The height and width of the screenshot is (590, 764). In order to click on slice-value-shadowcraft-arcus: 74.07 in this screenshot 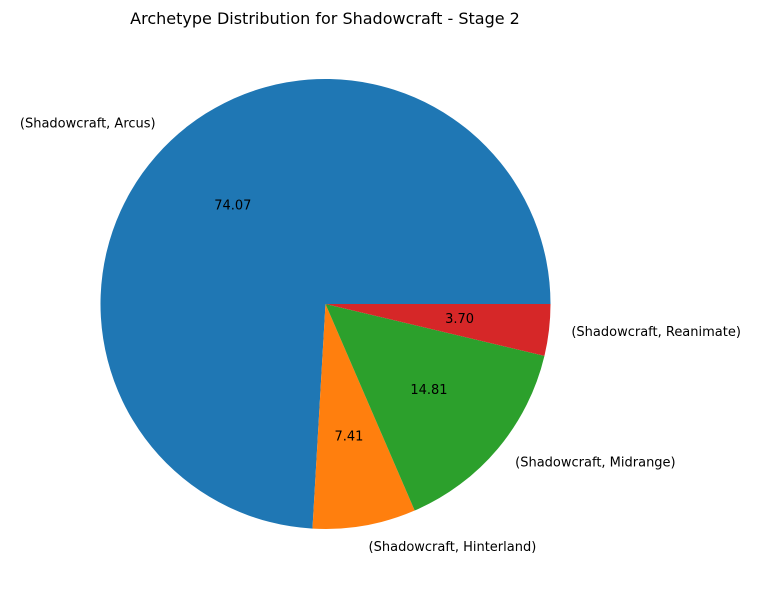, I will do `click(232, 205)`.